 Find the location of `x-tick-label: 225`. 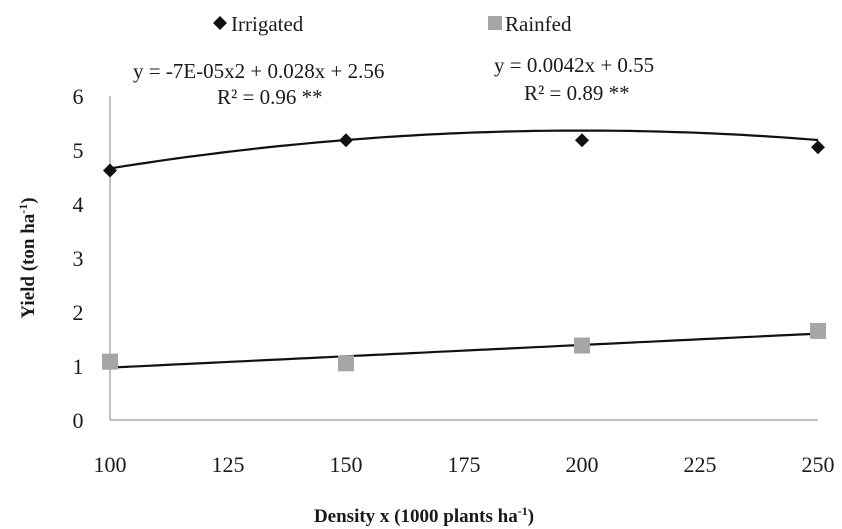

x-tick-label: 225 is located at coordinates (700, 464).